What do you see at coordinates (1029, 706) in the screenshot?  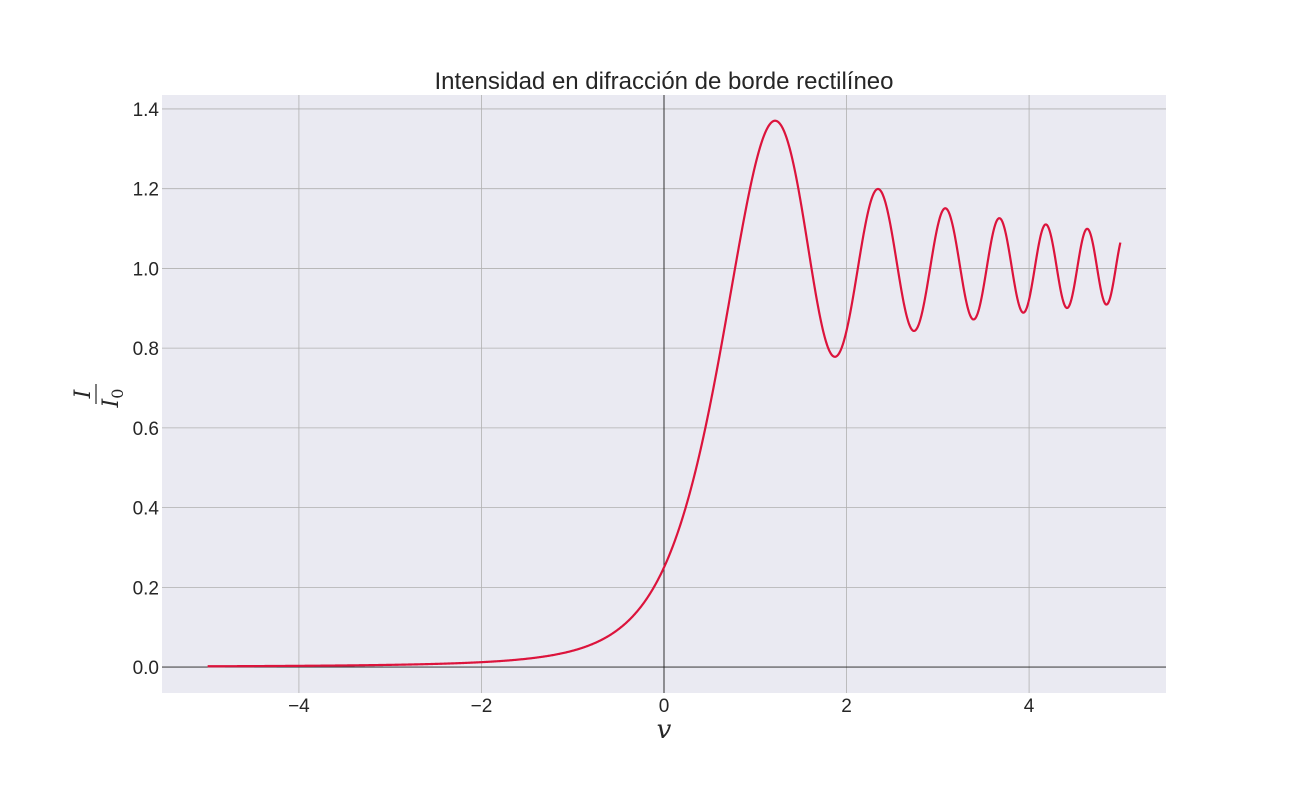 I see `x-tick-label-4: 4` at bounding box center [1029, 706].